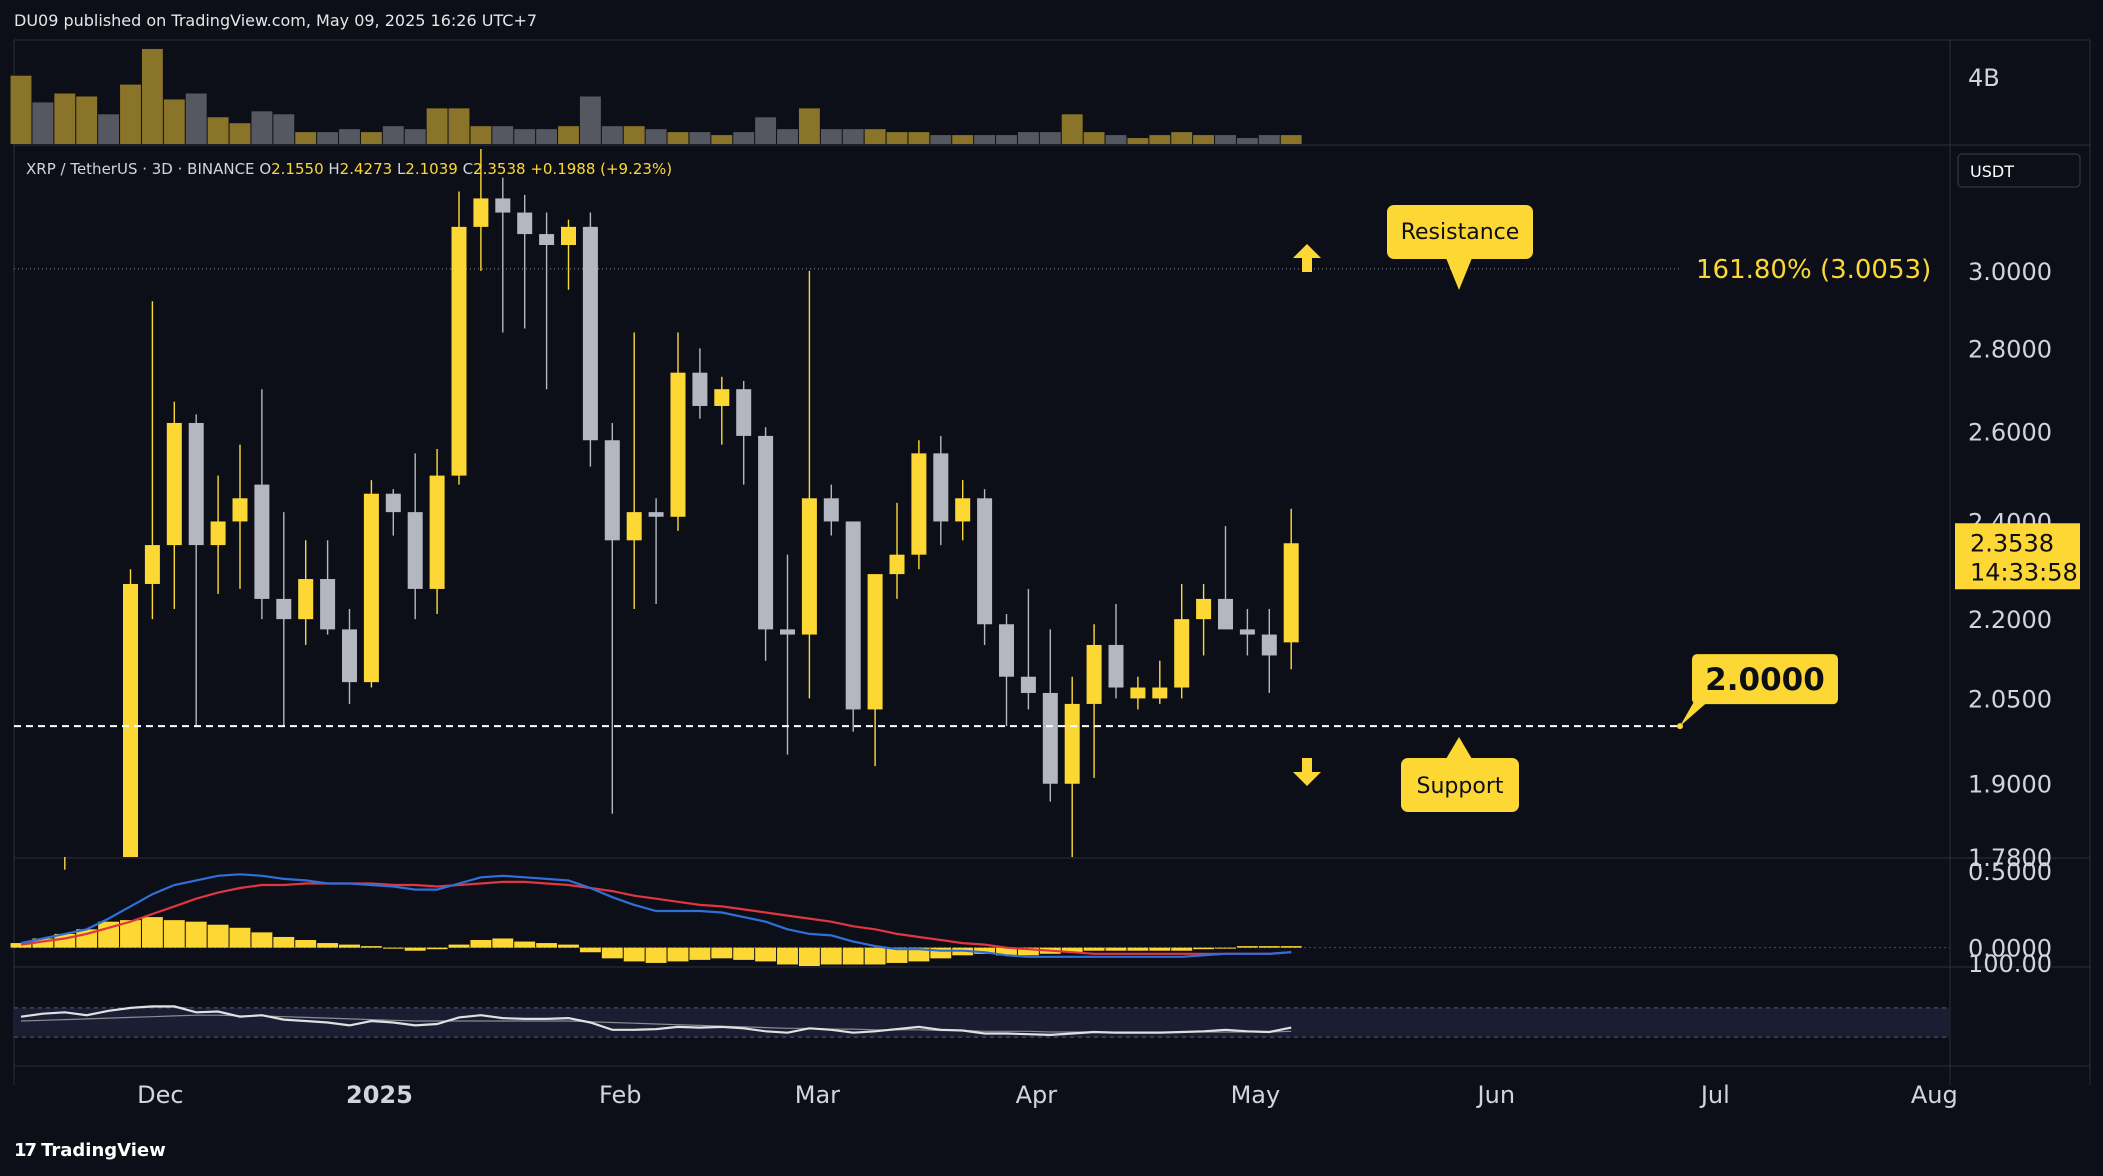 The image size is (2103, 1176). I want to click on support-callout-pointer, so click(1696, 712).